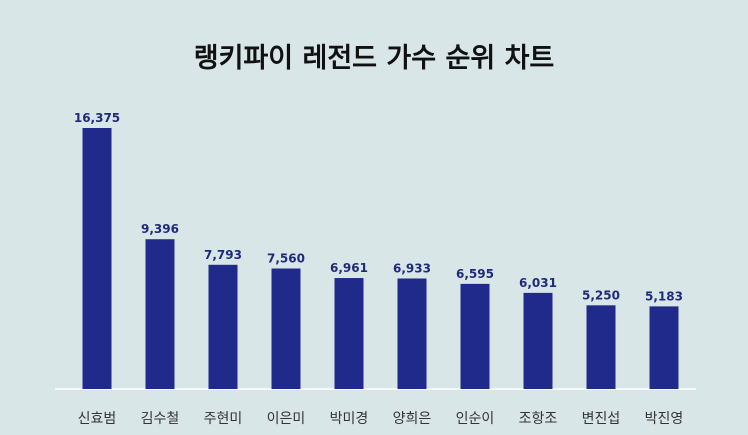  What do you see at coordinates (664, 296) in the screenshot?
I see `data-label: 5,183` at bounding box center [664, 296].